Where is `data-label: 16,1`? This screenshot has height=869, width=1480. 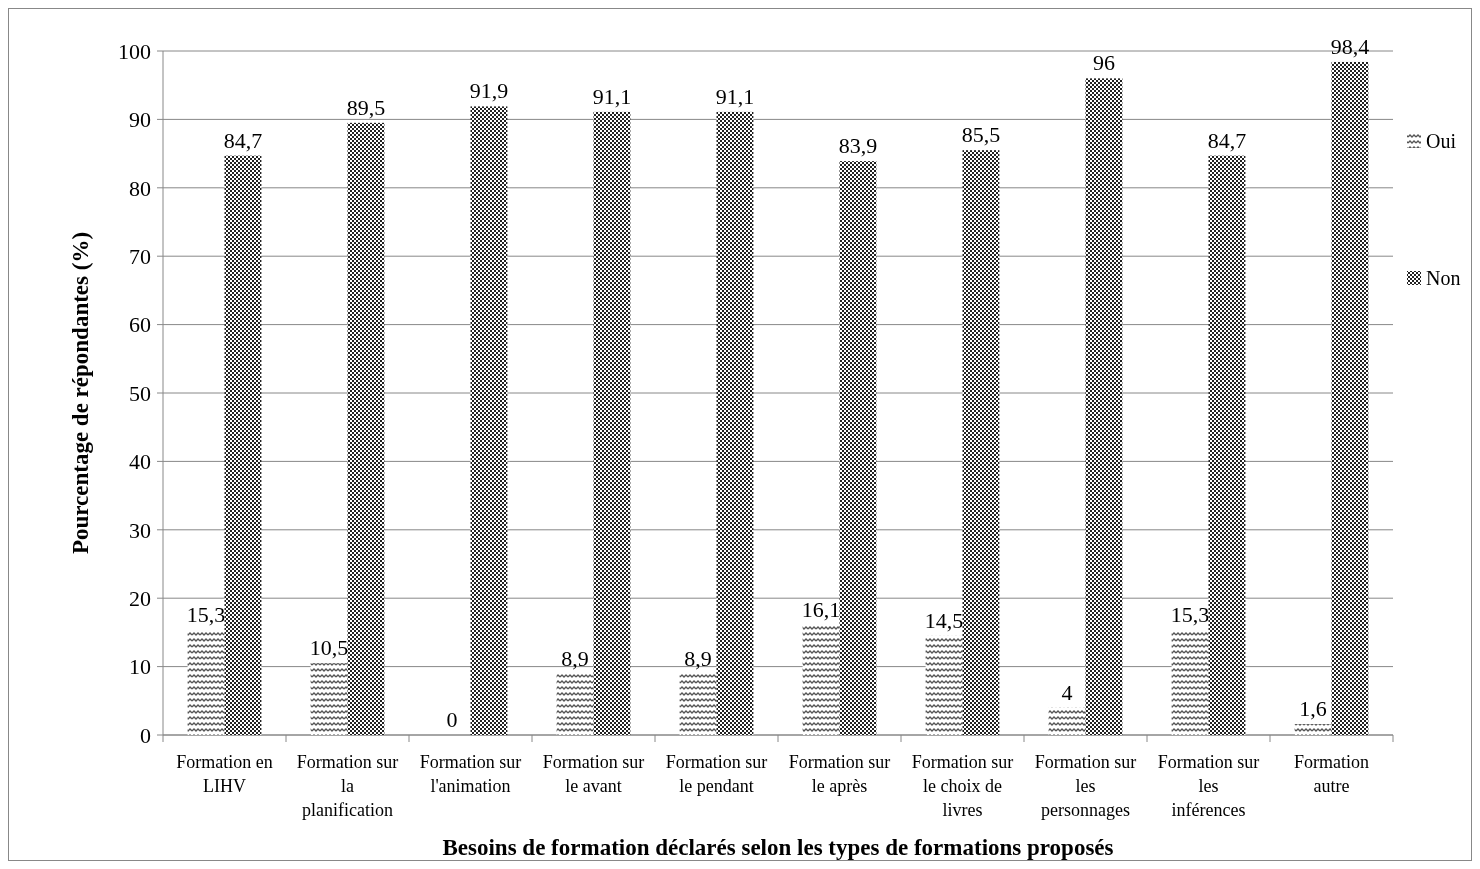
data-label: 16,1 is located at coordinates (821, 609).